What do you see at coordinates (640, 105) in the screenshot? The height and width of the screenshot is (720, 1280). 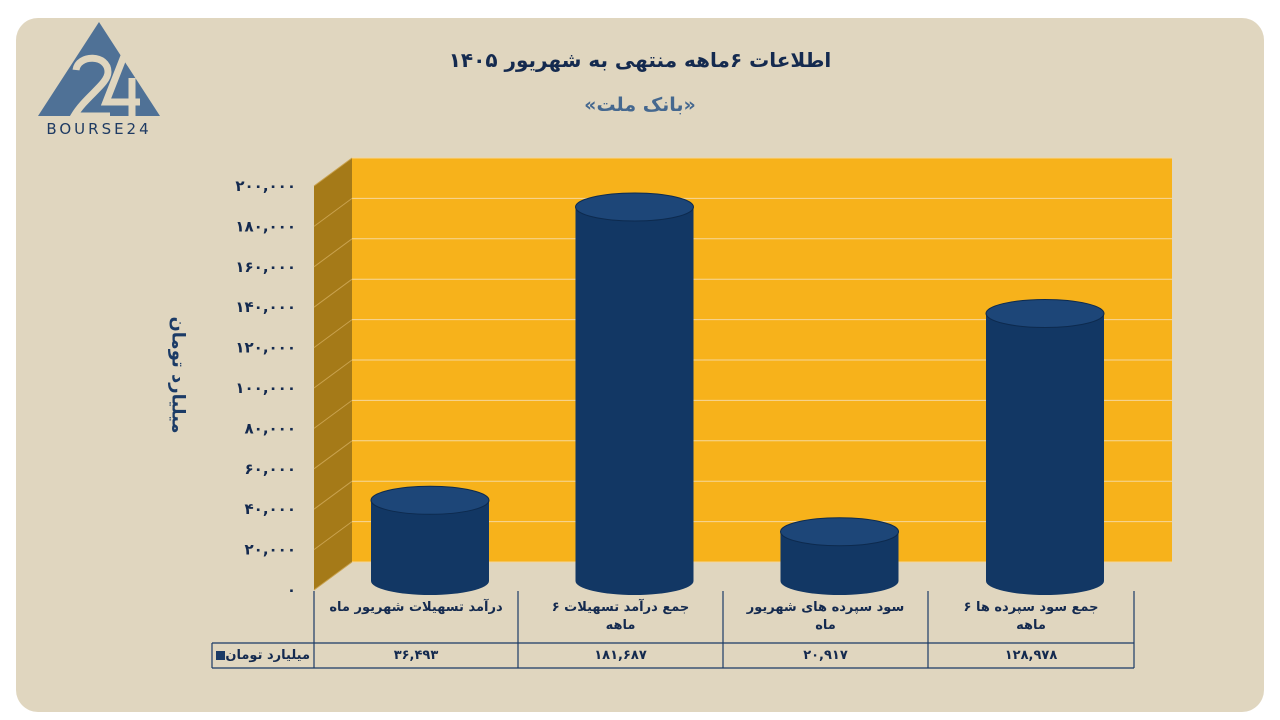 I see `chart-subtitle: «بانک ملت»` at bounding box center [640, 105].